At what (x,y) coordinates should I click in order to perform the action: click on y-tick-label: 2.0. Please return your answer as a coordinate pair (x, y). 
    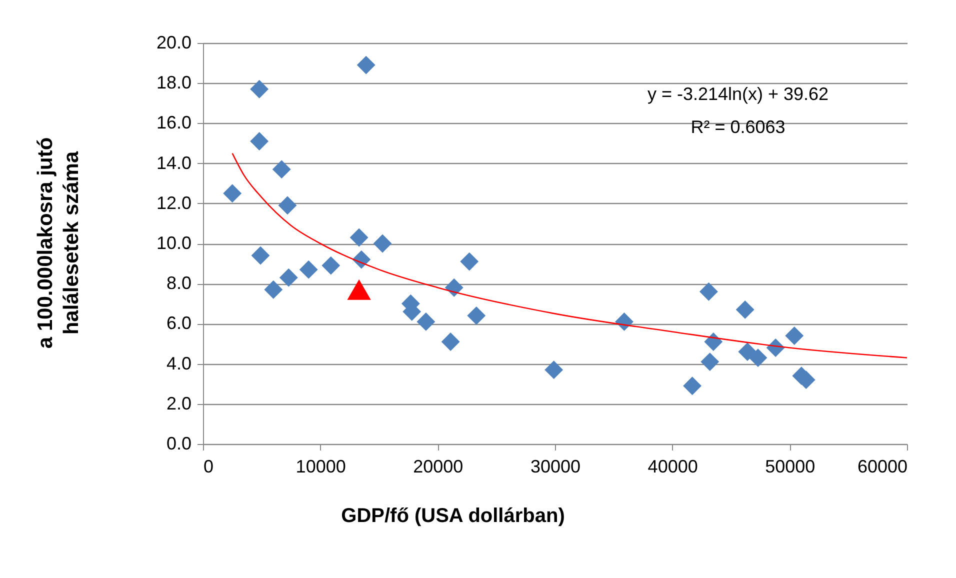
    Looking at the image, I should click on (179, 403).